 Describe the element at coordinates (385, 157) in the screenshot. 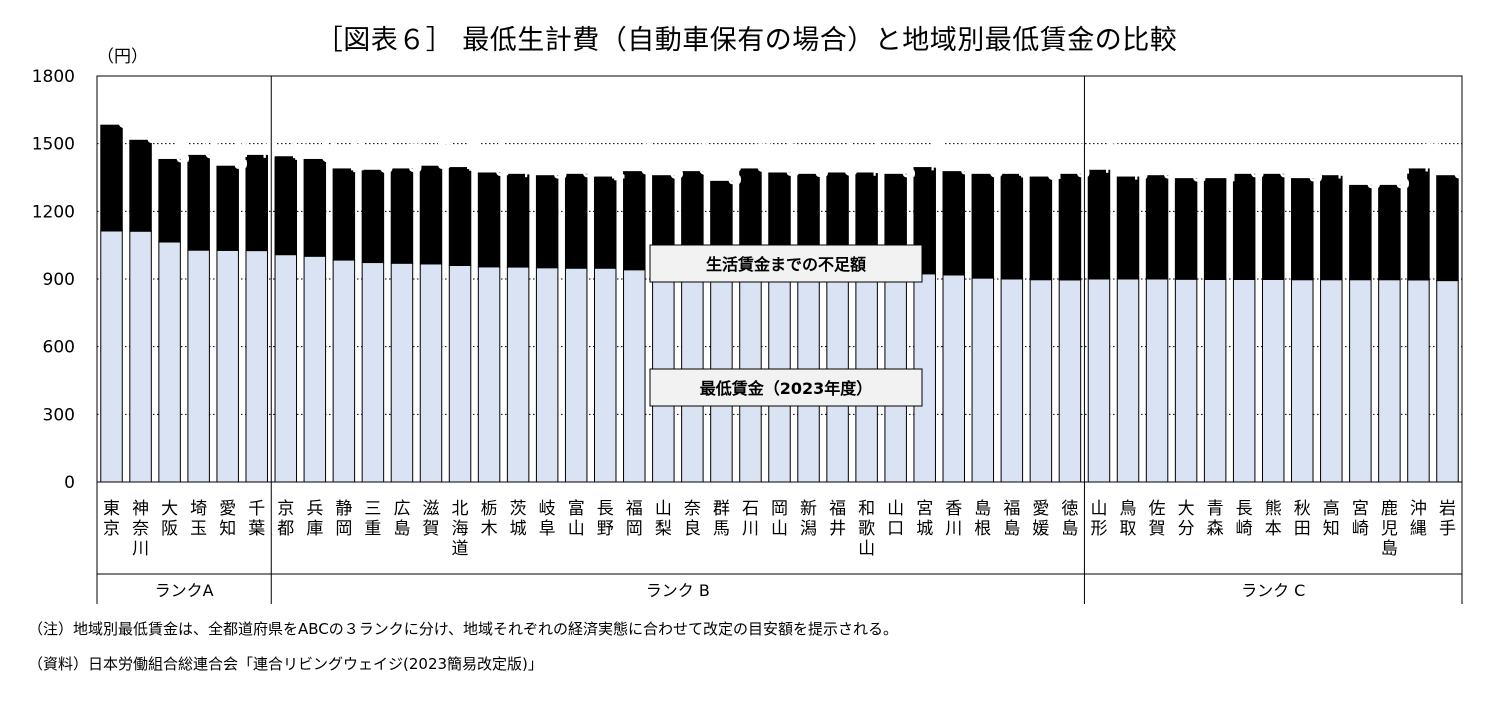

I see `bar-value-label: 409` at that location.